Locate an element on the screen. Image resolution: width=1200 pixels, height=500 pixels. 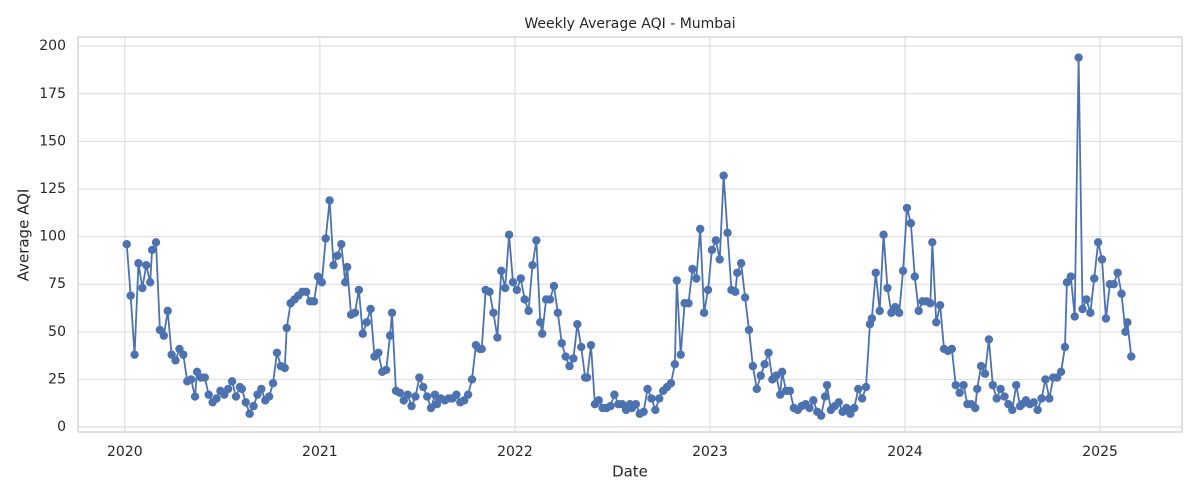
y-tick-label: 75 is located at coordinates (57, 284).